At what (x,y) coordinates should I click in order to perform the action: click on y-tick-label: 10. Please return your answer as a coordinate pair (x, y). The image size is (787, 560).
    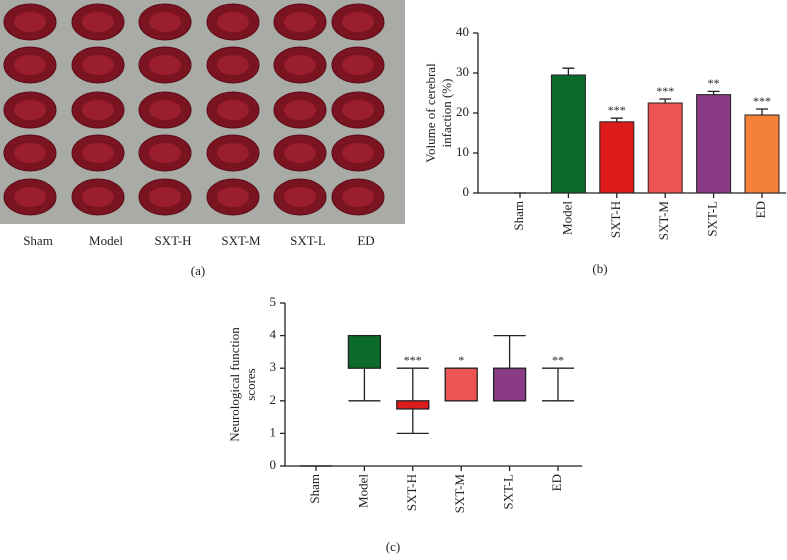
    Looking at the image, I should click on (462, 151).